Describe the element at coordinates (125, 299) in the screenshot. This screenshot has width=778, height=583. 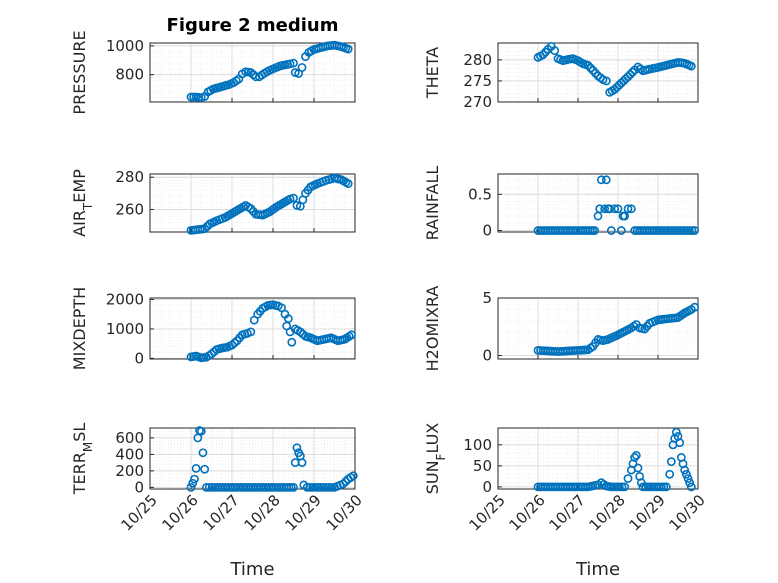
I see `y-tick-label: 2000` at that location.